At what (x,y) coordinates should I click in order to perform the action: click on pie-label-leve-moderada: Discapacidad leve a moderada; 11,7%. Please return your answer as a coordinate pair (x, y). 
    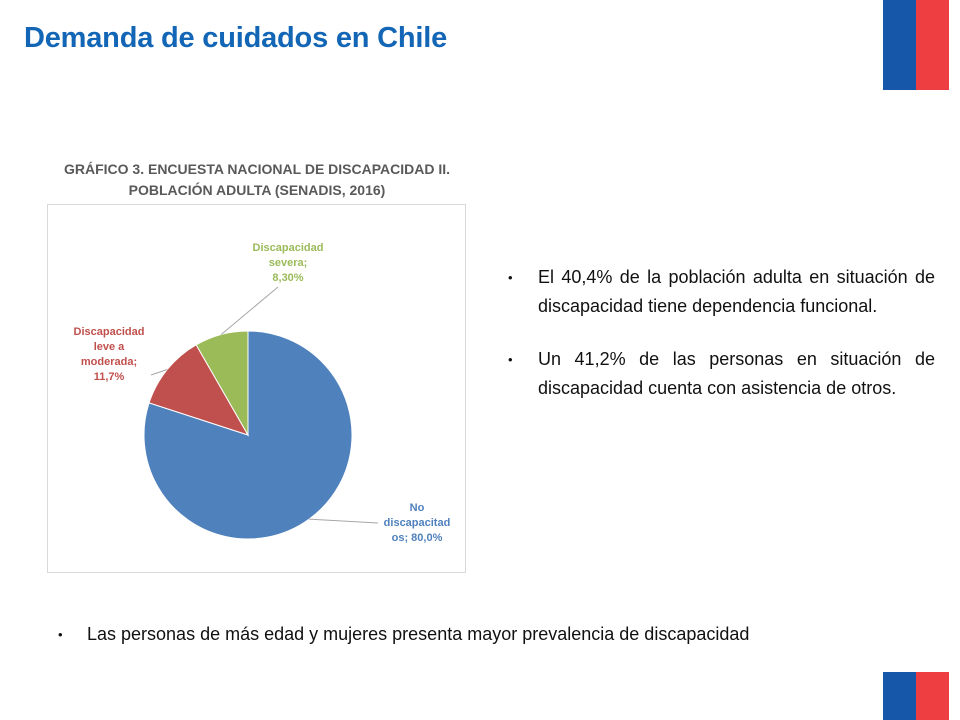
    Looking at the image, I should click on (109, 354).